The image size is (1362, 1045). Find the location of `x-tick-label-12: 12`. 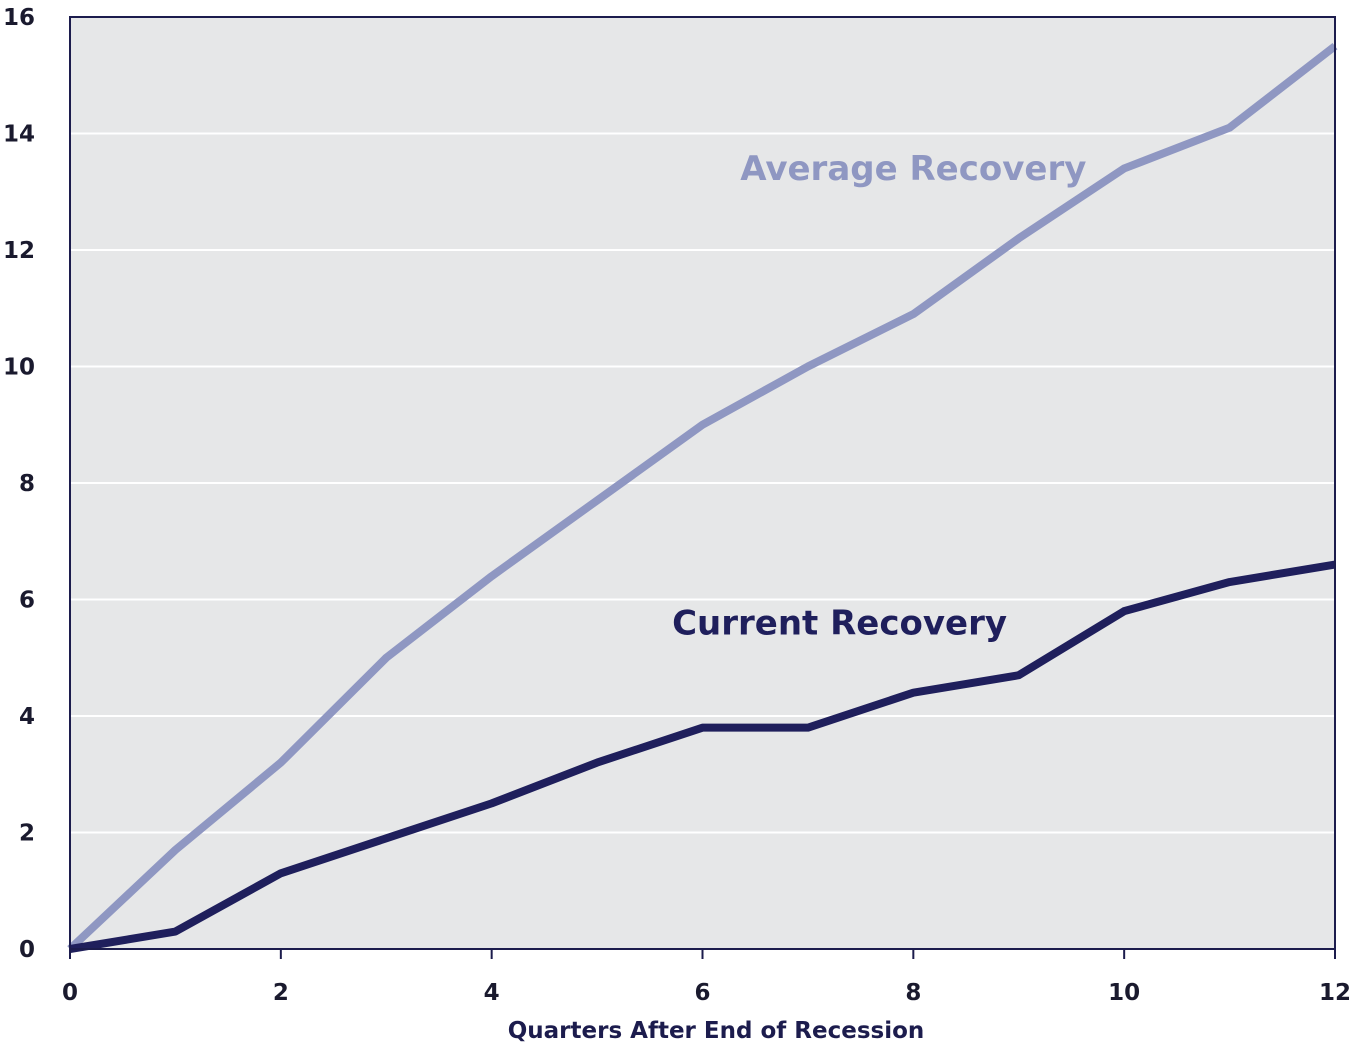

x-tick-label-12: 12 is located at coordinates (1335, 993).